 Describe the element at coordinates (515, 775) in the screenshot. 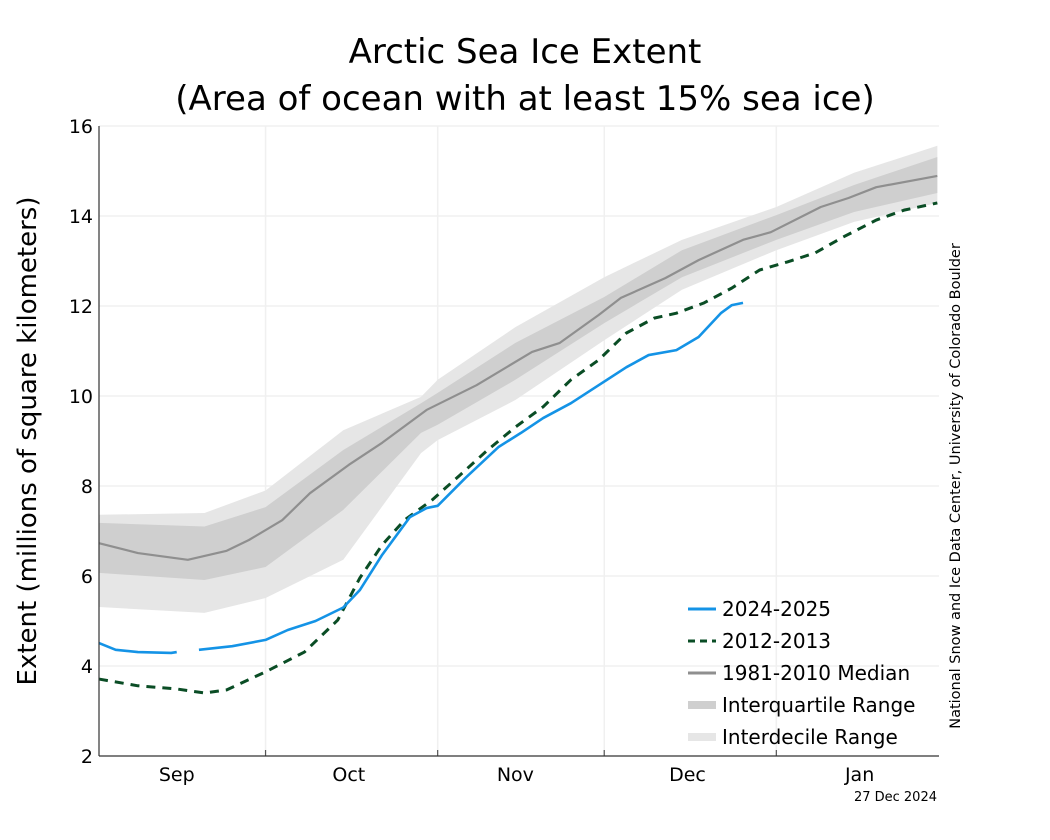

I see `x-tick-label: Nov` at that location.